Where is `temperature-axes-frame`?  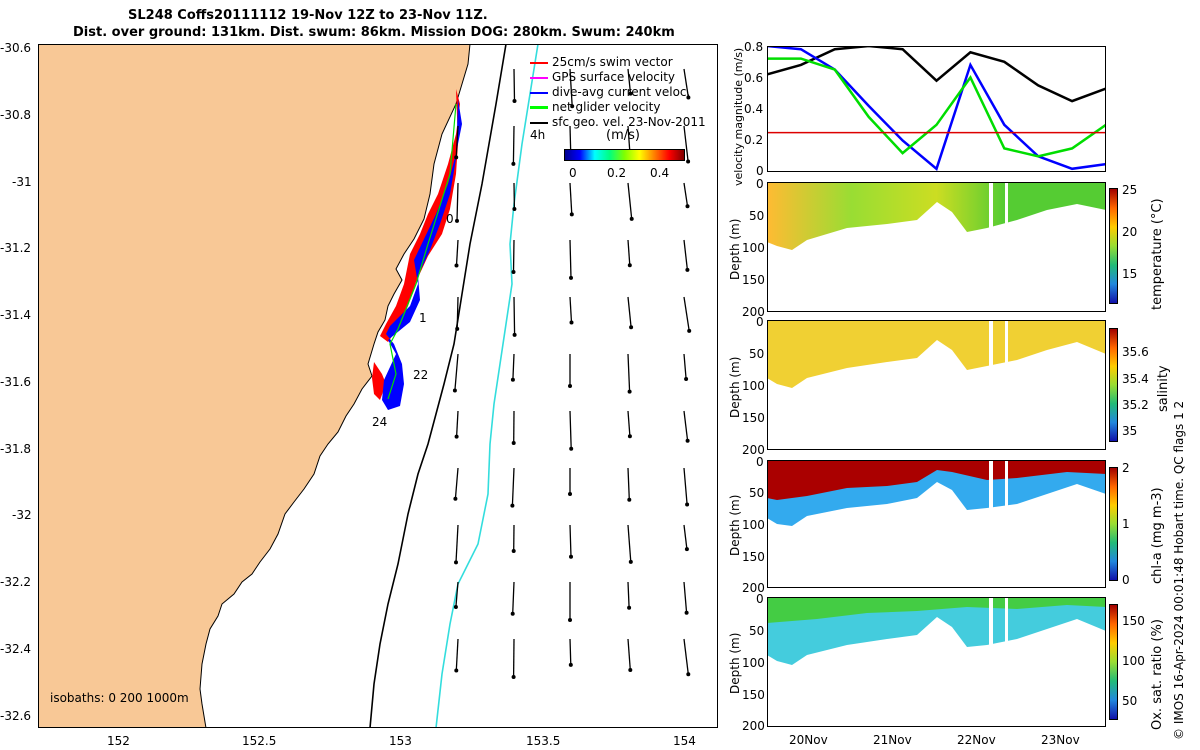 temperature-axes-frame is located at coordinates (936, 247).